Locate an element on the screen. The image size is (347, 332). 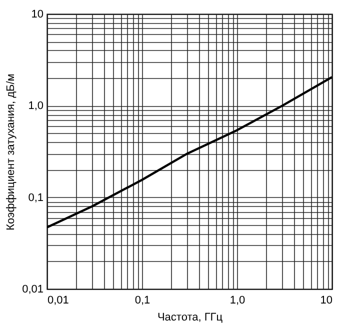
y-tick-label: 10 is located at coordinates (37, 14).